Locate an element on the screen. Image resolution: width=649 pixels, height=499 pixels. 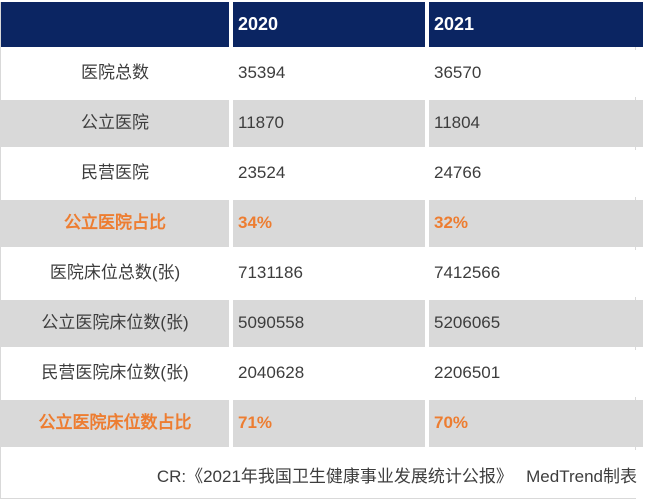
cell-2021-private-beds: 2206501 is located at coordinates (536, 373).